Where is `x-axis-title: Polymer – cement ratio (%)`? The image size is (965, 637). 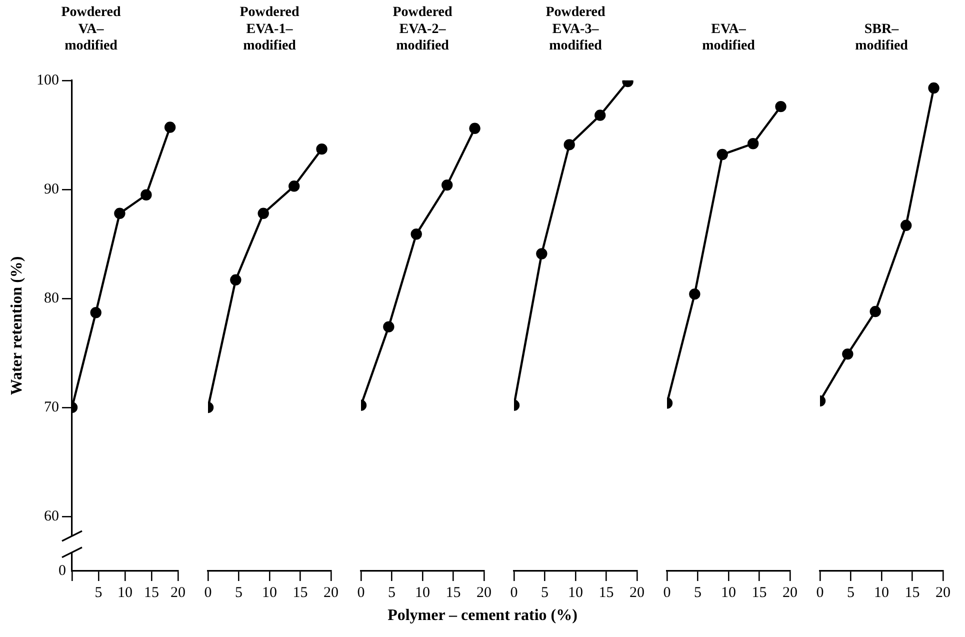 x-axis-title: Polymer – cement ratio (%) is located at coordinates (483, 616).